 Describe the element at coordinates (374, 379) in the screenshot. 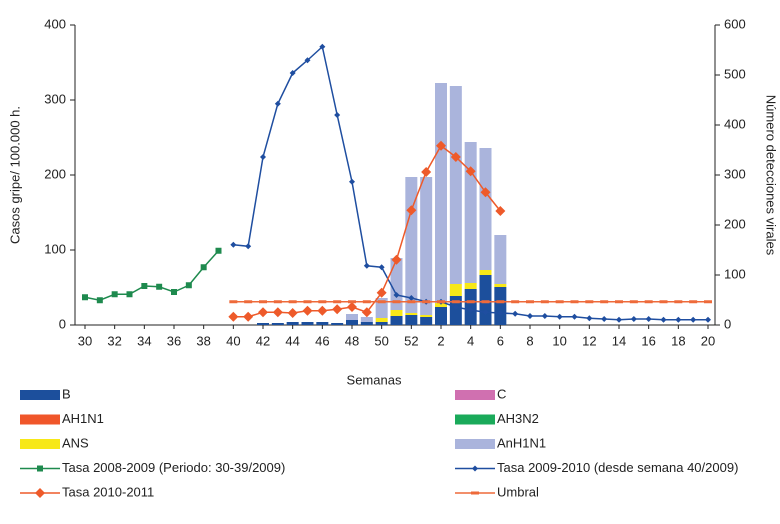

I see `x-axis-title: Semanas` at that location.